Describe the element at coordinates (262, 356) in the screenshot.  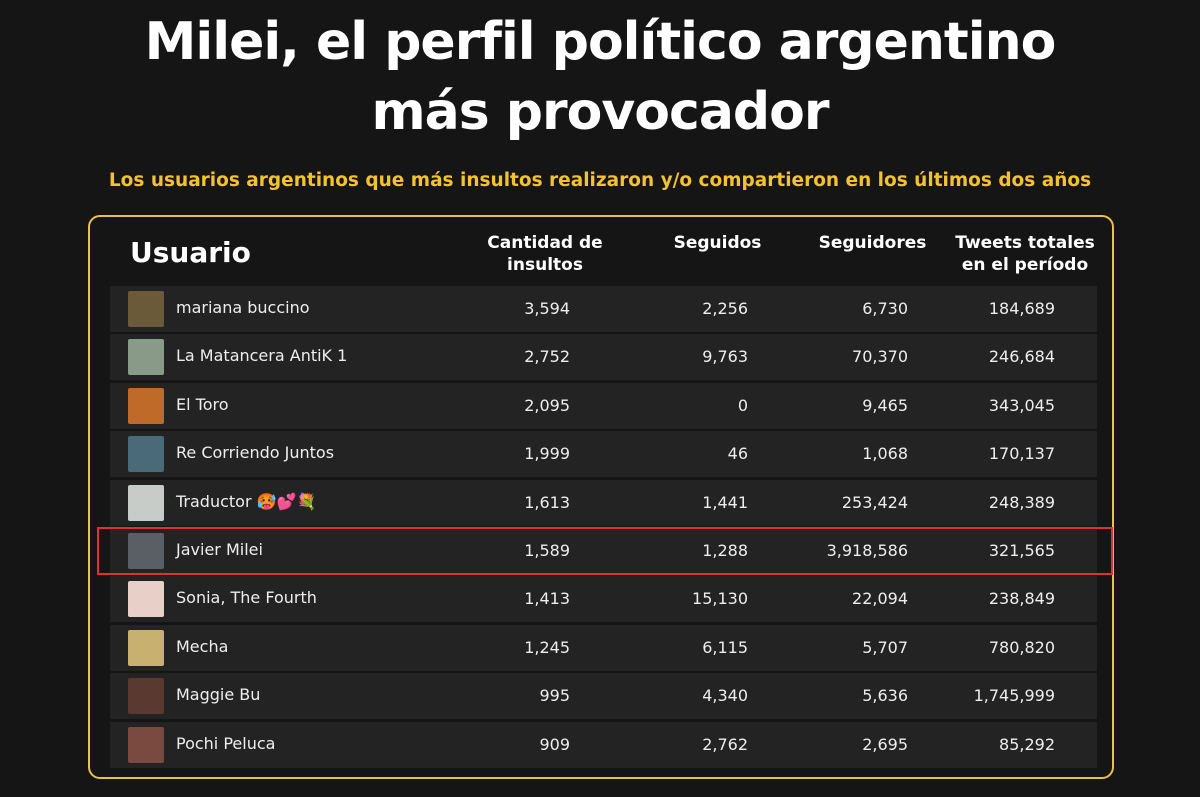
I see `user-name: La Matancera AntiK 1` at that location.